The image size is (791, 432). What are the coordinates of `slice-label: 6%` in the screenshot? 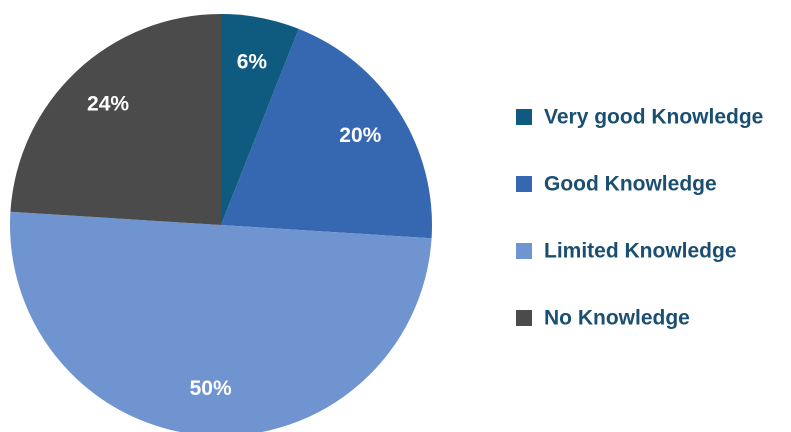 It's located at (252, 61).